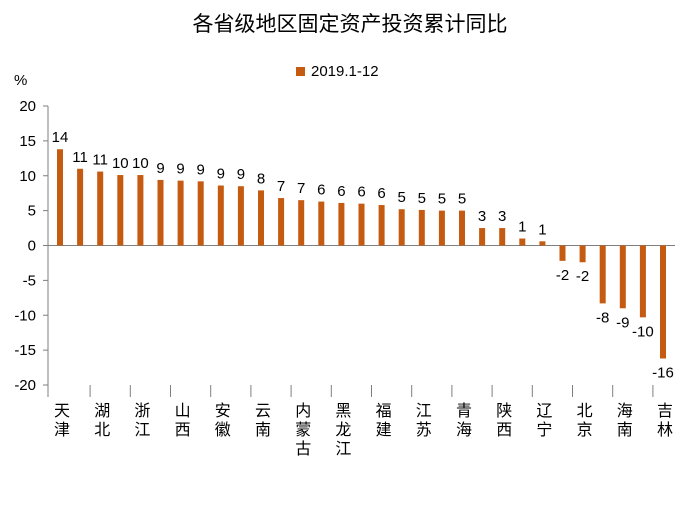 This screenshot has height=508, width=700. I want to click on legend-swatch, so click(300, 71).